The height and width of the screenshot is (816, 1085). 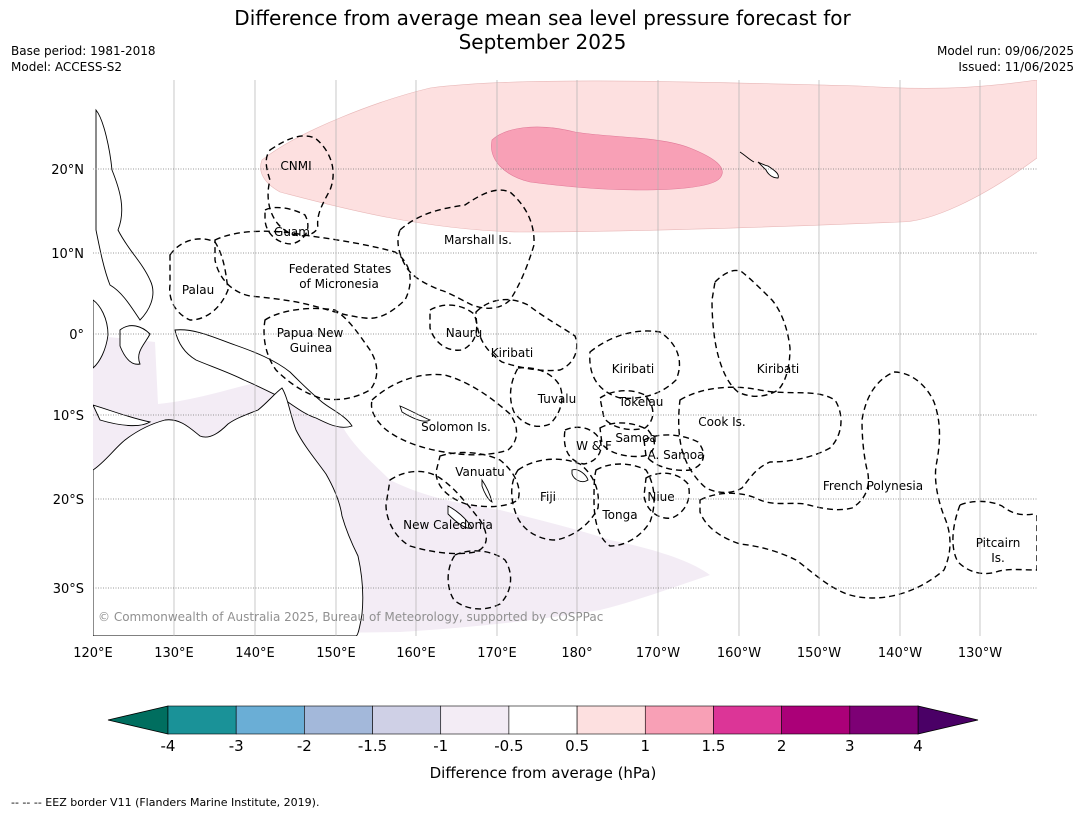 I want to click on longitude-label: 140°E, so click(x=255, y=653).